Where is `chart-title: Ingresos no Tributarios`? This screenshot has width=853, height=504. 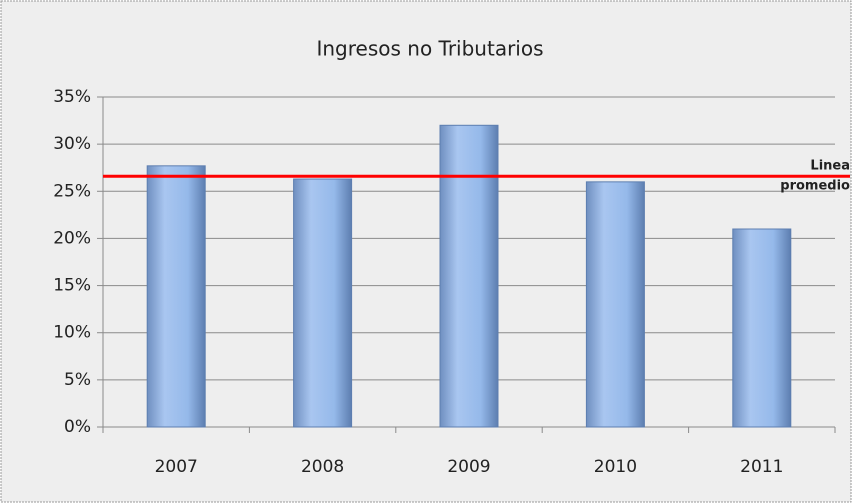 chart-title: Ingresos no Tributarios is located at coordinates (429, 49).